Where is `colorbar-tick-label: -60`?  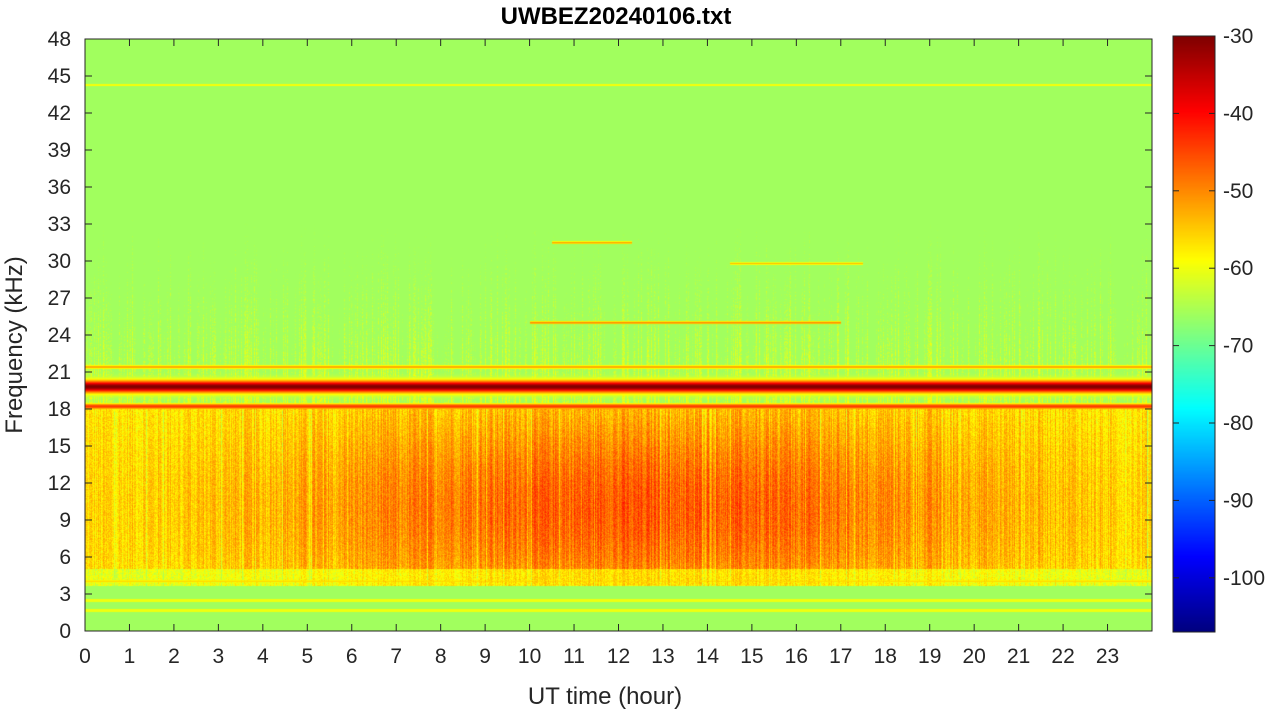 colorbar-tick-label: -60 is located at coordinates (1238, 268).